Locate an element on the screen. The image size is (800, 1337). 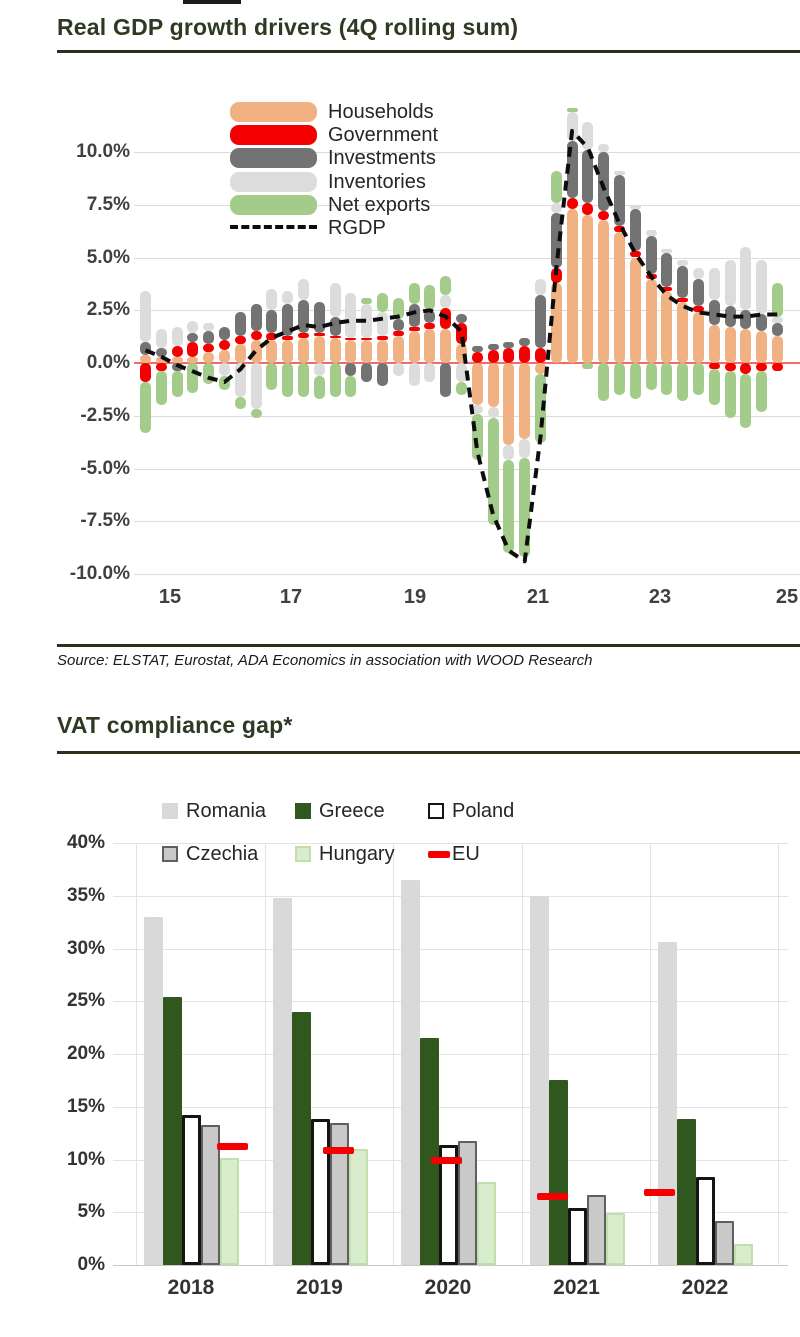
bar-czechia-2019 is located at coordinates (339, 1193).